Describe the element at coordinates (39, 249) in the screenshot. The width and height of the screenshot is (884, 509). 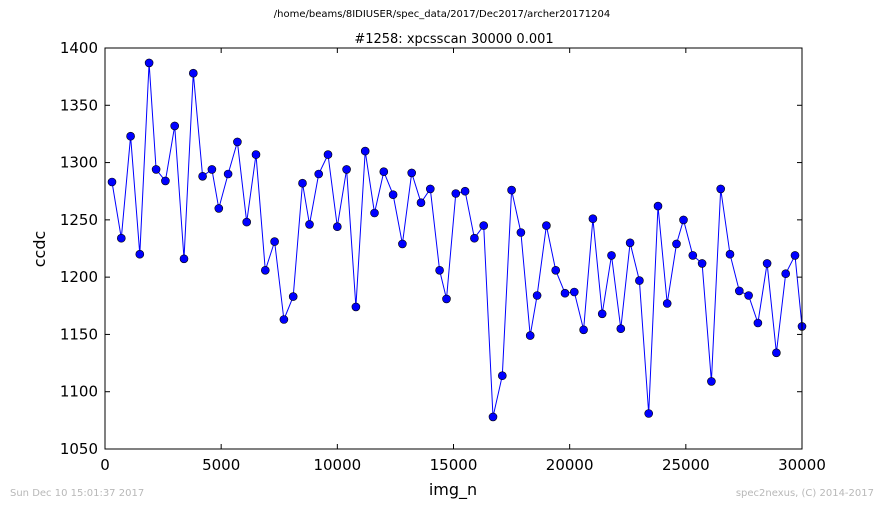
I see `y-axis-label: ccdc` at that location.